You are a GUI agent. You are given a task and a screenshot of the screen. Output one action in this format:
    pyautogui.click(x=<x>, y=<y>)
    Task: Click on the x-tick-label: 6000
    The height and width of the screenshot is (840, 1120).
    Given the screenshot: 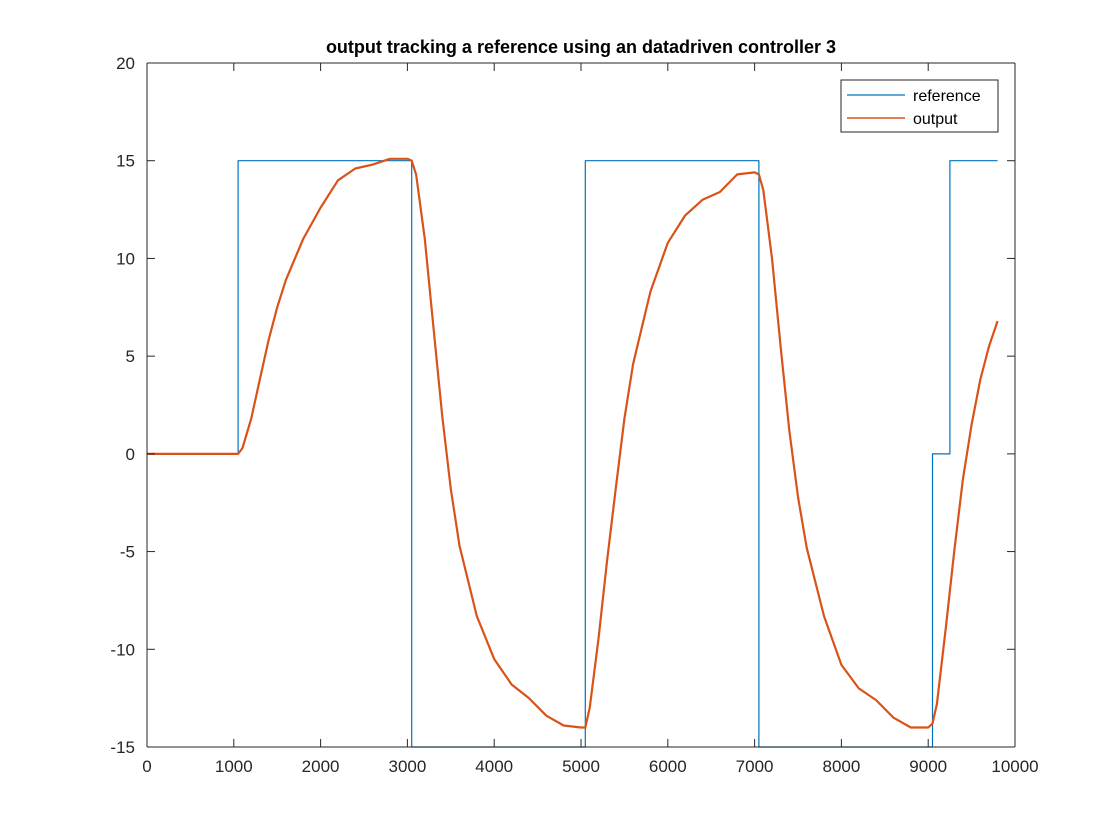 What is the action you would take?
    pyautogui.click(x=668, y=766)
    